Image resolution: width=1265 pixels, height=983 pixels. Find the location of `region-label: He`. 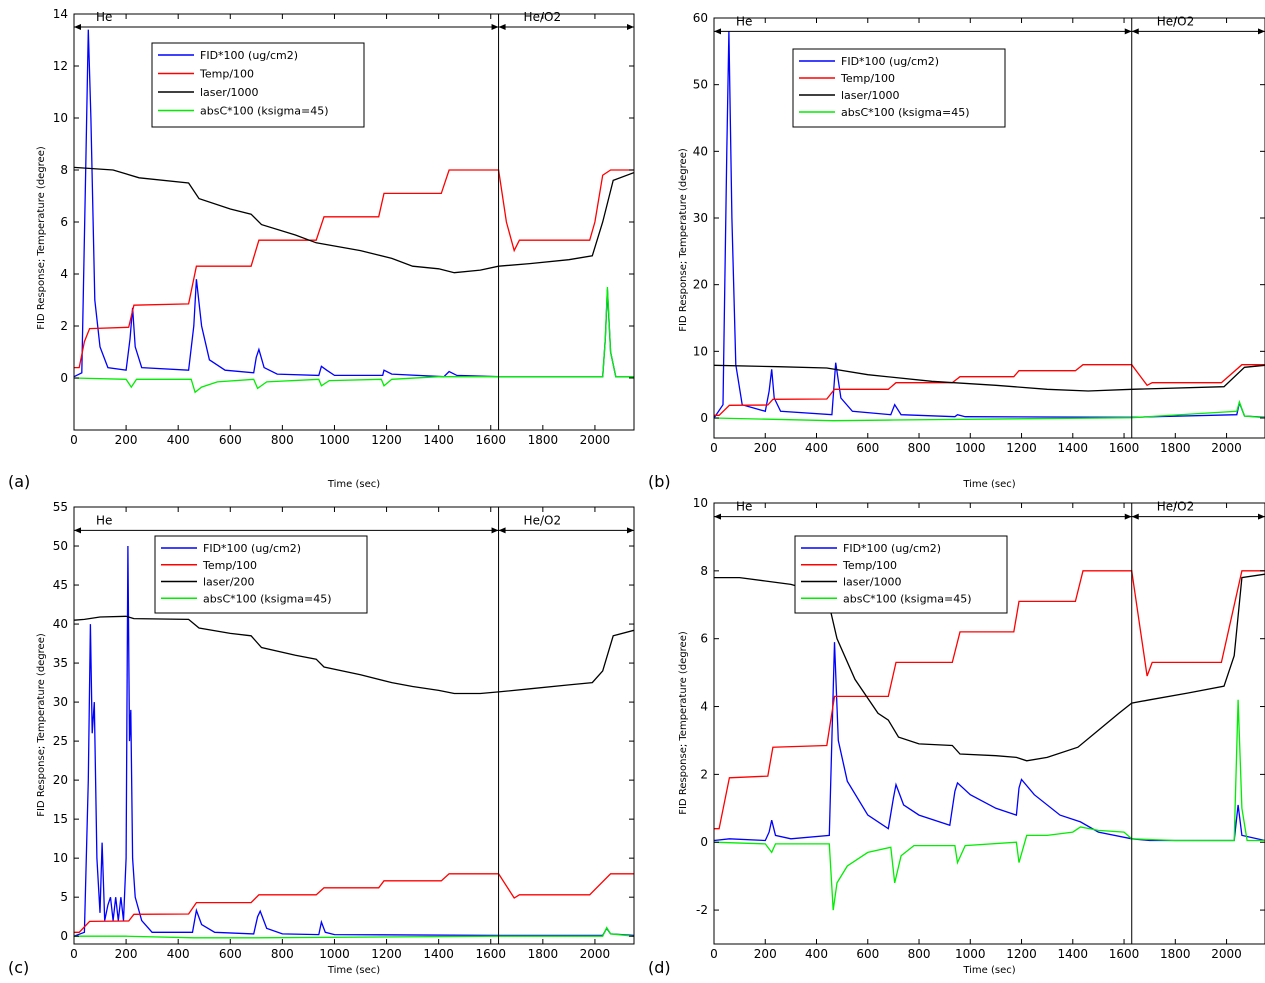

region-label: He is located at coordinates (104, 17).